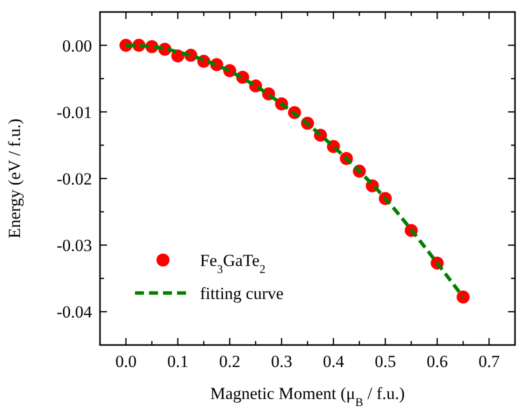 This screenshot has height=413, width=530. What do you see at coordinates (281, 361) in the screenshot?
I see `x-tick-label: 0.3` at bounding box center [281, 361].